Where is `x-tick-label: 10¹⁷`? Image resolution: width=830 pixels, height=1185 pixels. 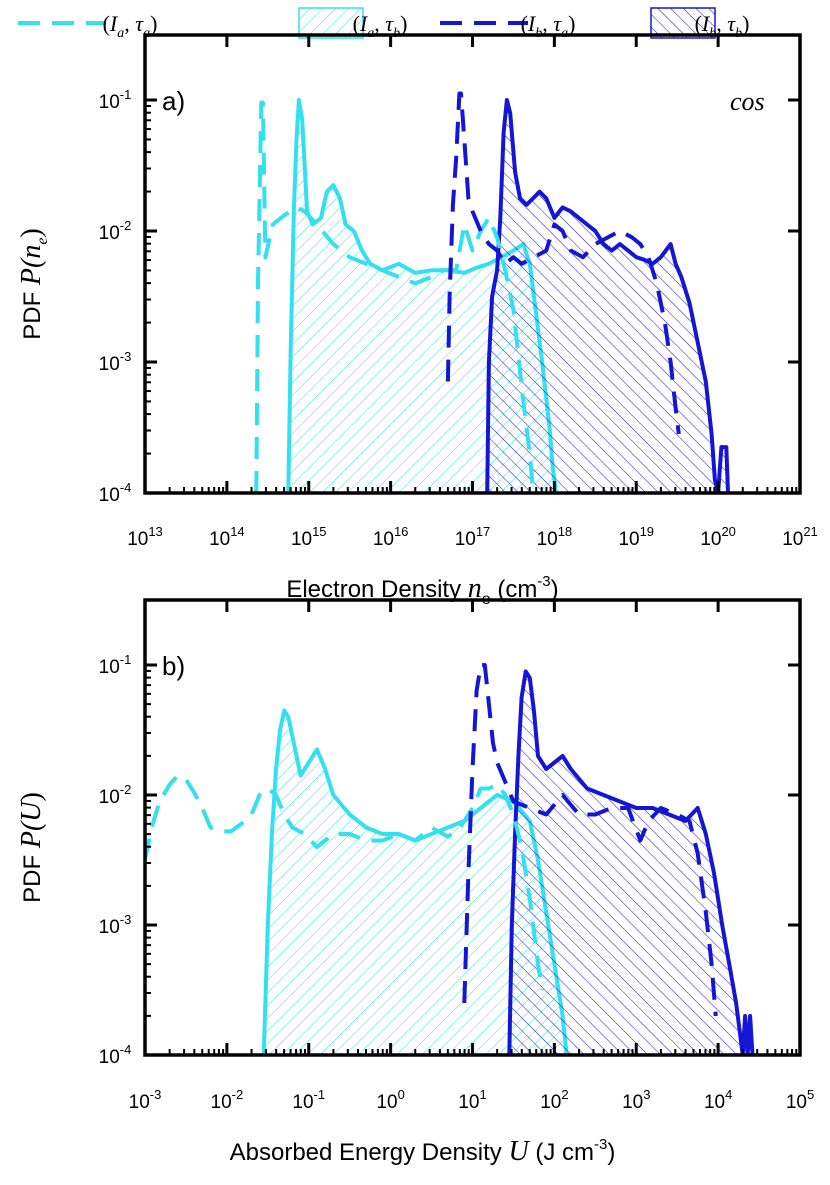 x-tick-label: 10¹⁷ is located at coordinates (473, 537).